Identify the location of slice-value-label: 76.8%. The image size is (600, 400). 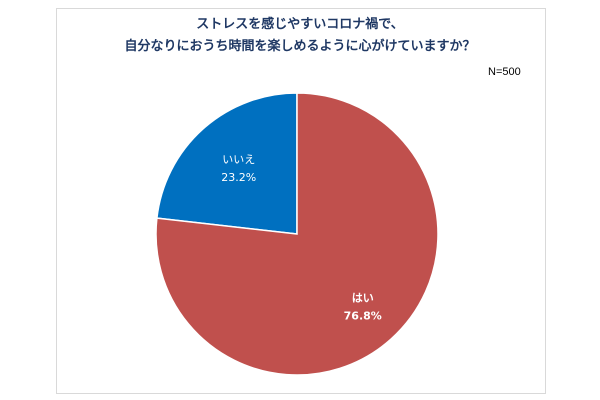
(363, 316).